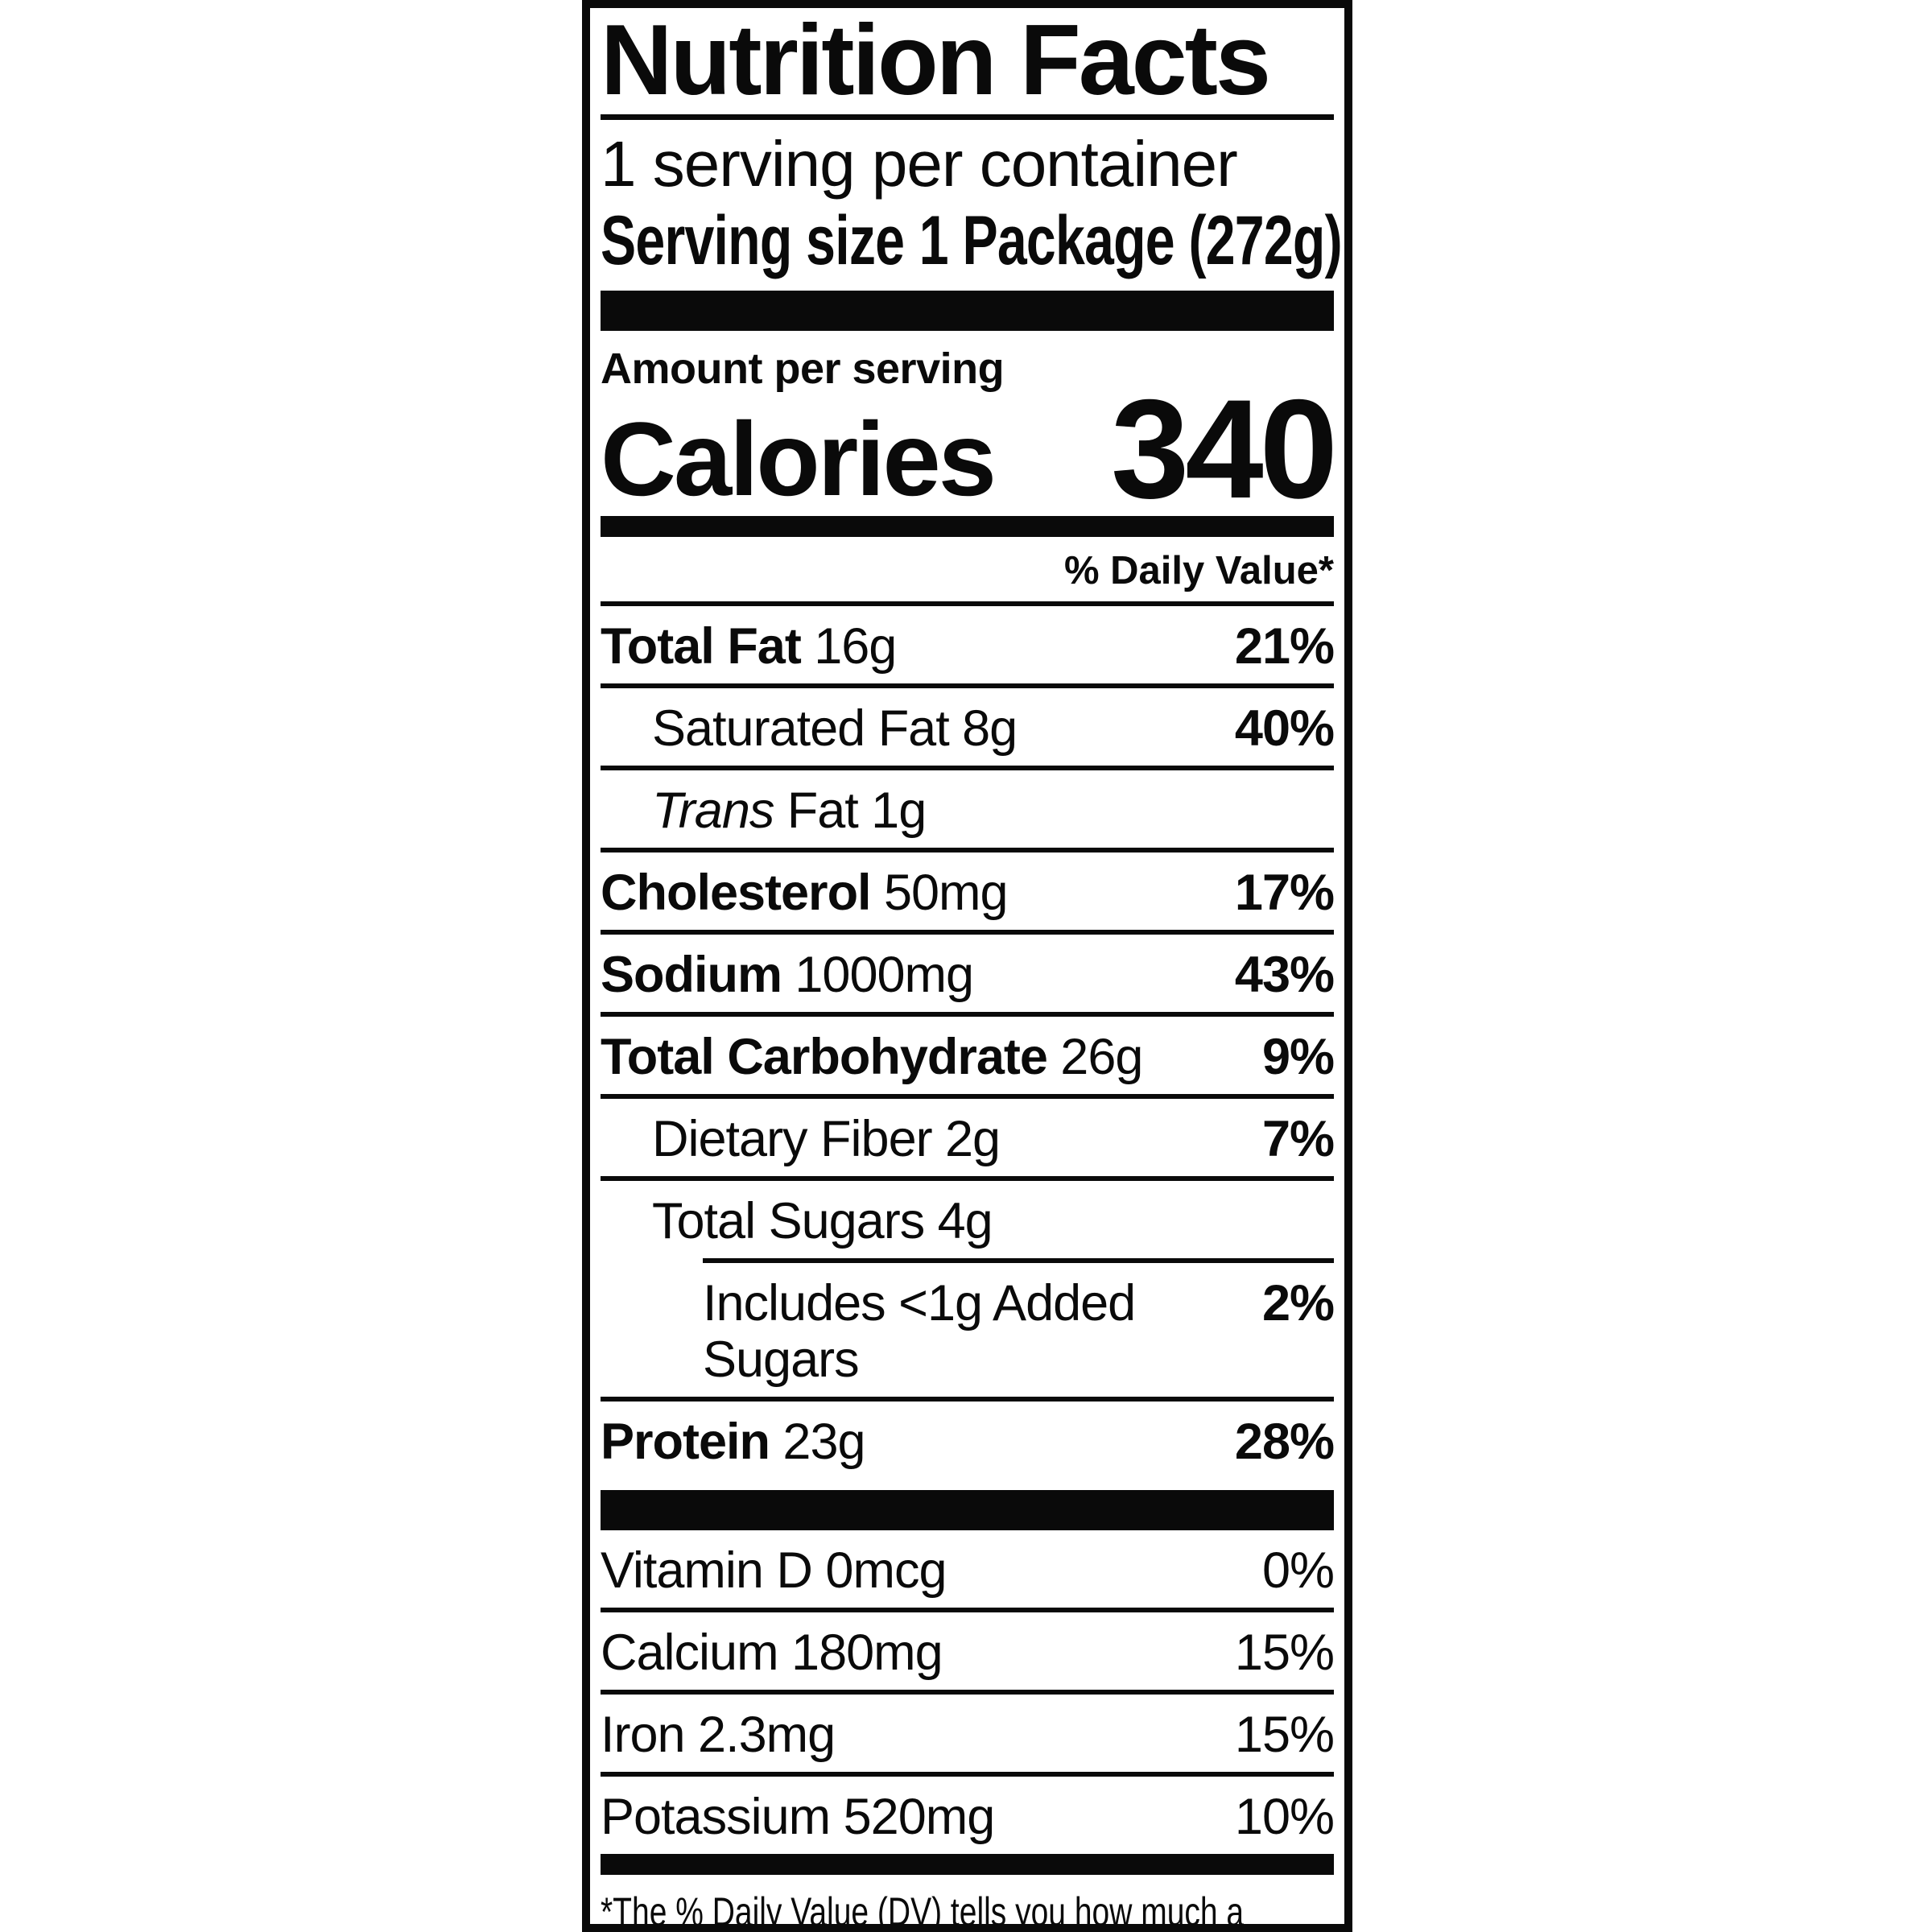 The height and width of the screenshot is (1932, 1932). I want to click on nutrient-pct: 43%, so click(1284, 975).